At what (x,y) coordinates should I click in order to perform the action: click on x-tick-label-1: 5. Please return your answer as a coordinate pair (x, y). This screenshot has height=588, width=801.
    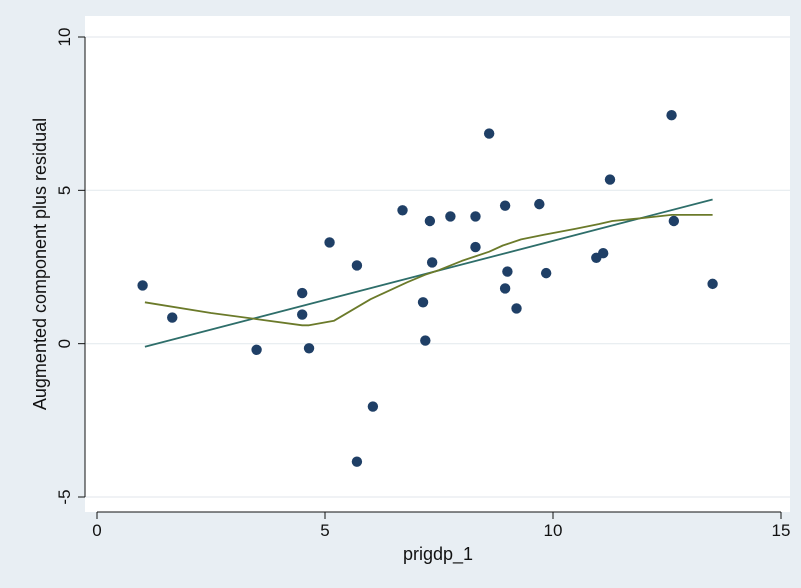
    Looking at the image, I should click on (324, 530).